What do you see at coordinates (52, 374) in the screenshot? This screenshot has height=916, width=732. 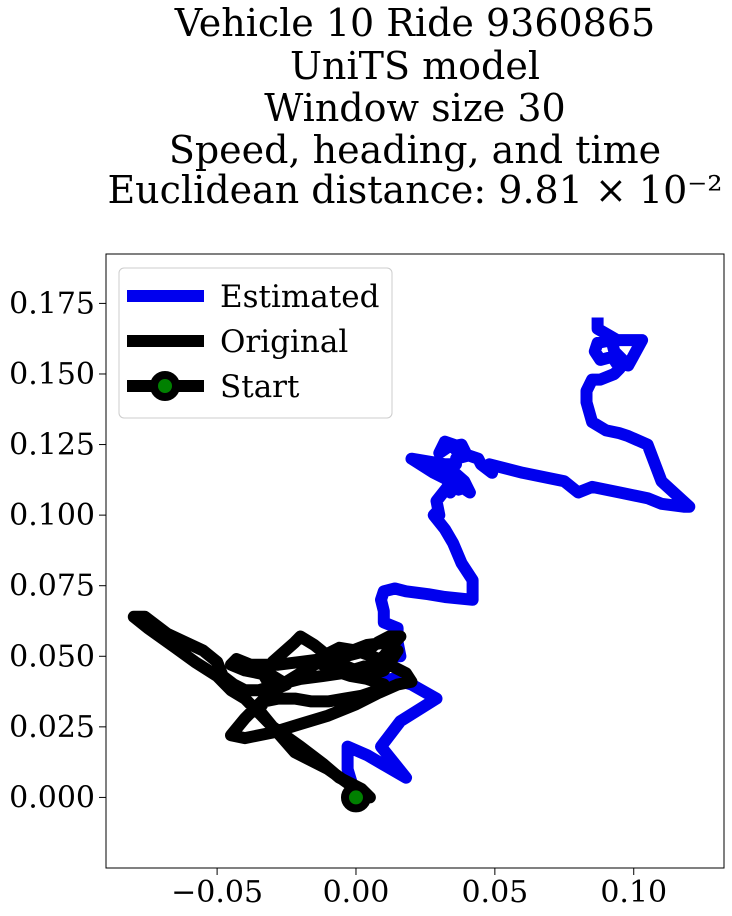 I see `y-tick-label: 0.150` at bounding box center [52, 374].